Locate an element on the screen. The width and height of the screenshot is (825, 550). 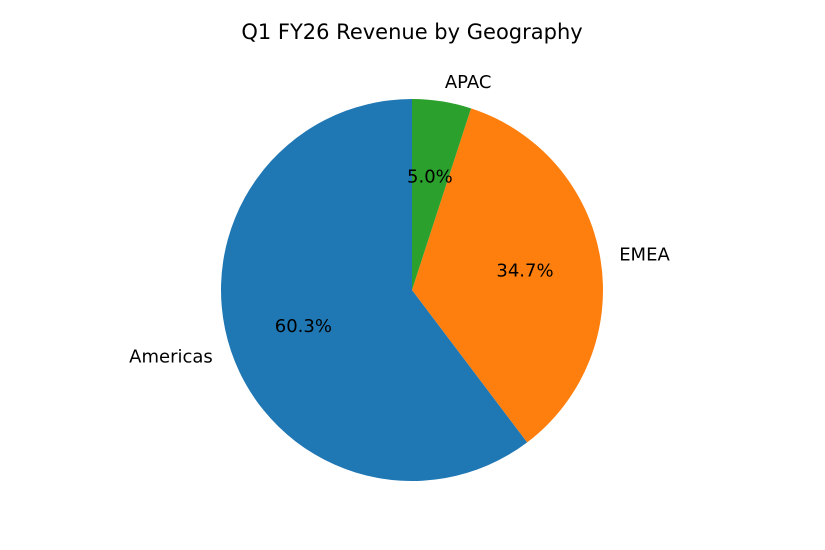
pie-slice-emea is located at coordinates (507, 275).